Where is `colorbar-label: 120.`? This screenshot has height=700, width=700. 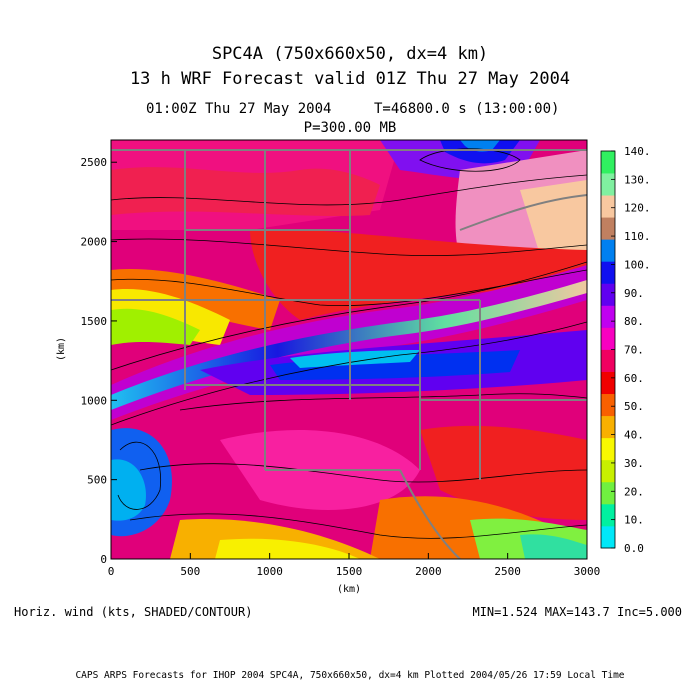
colorbar-label: 120. is located at coordinates (637, 208).